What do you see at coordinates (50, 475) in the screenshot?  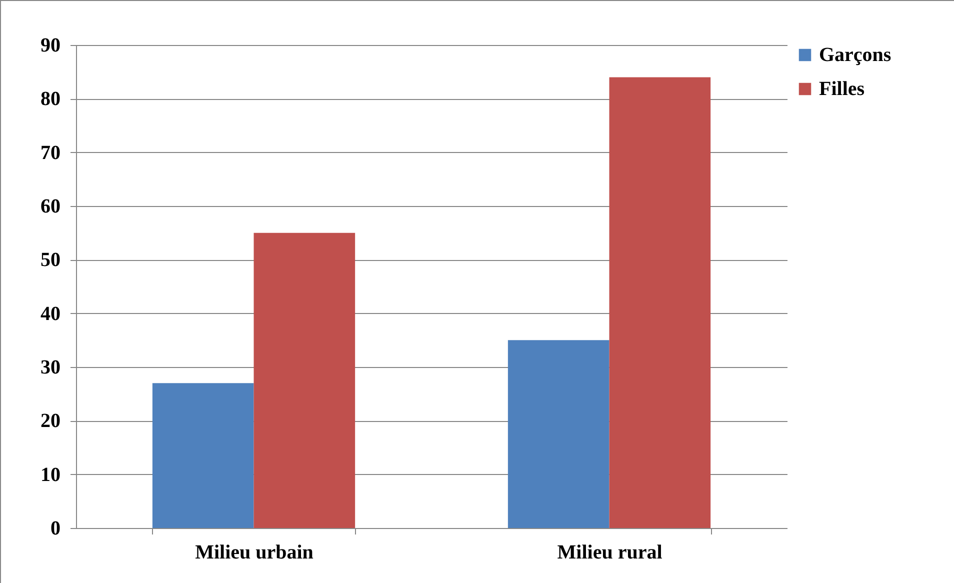 I see `y-tick-label: 10` at bounding box center [50, 475].